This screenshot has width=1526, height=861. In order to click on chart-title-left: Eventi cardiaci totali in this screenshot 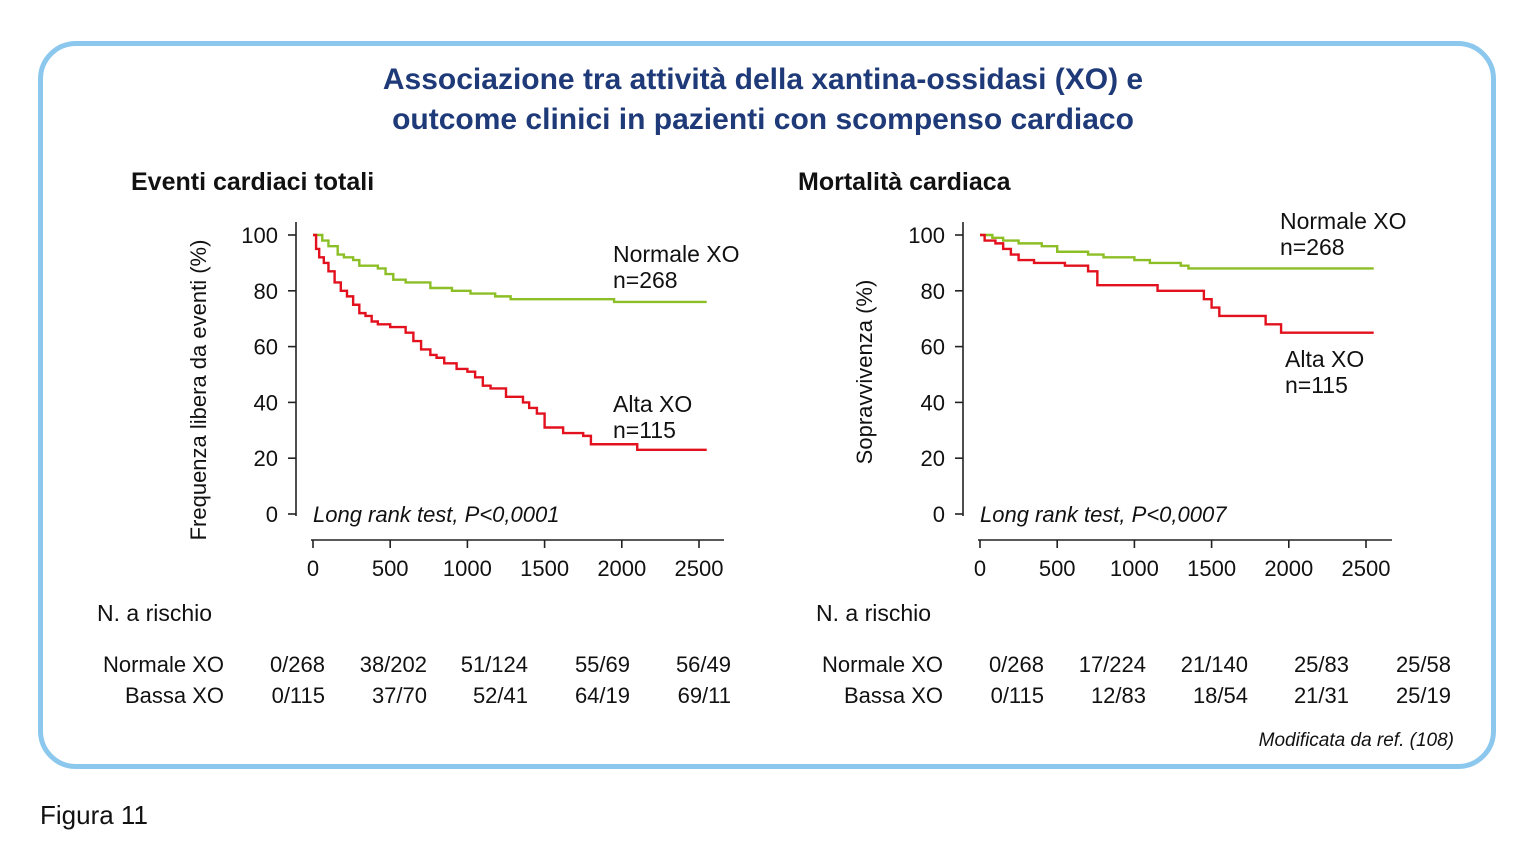, I will do `click(253, 182)`.